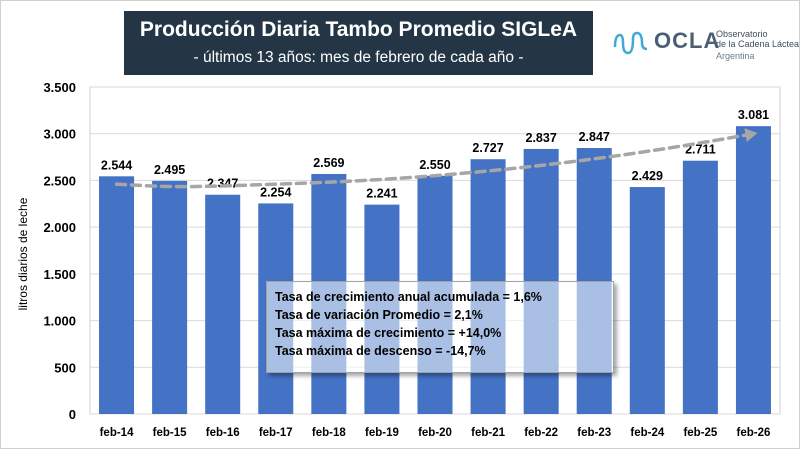  Describe the element at coordinates (751, 135) in the screenshot. I see `trendline-arrowhead` at that location.